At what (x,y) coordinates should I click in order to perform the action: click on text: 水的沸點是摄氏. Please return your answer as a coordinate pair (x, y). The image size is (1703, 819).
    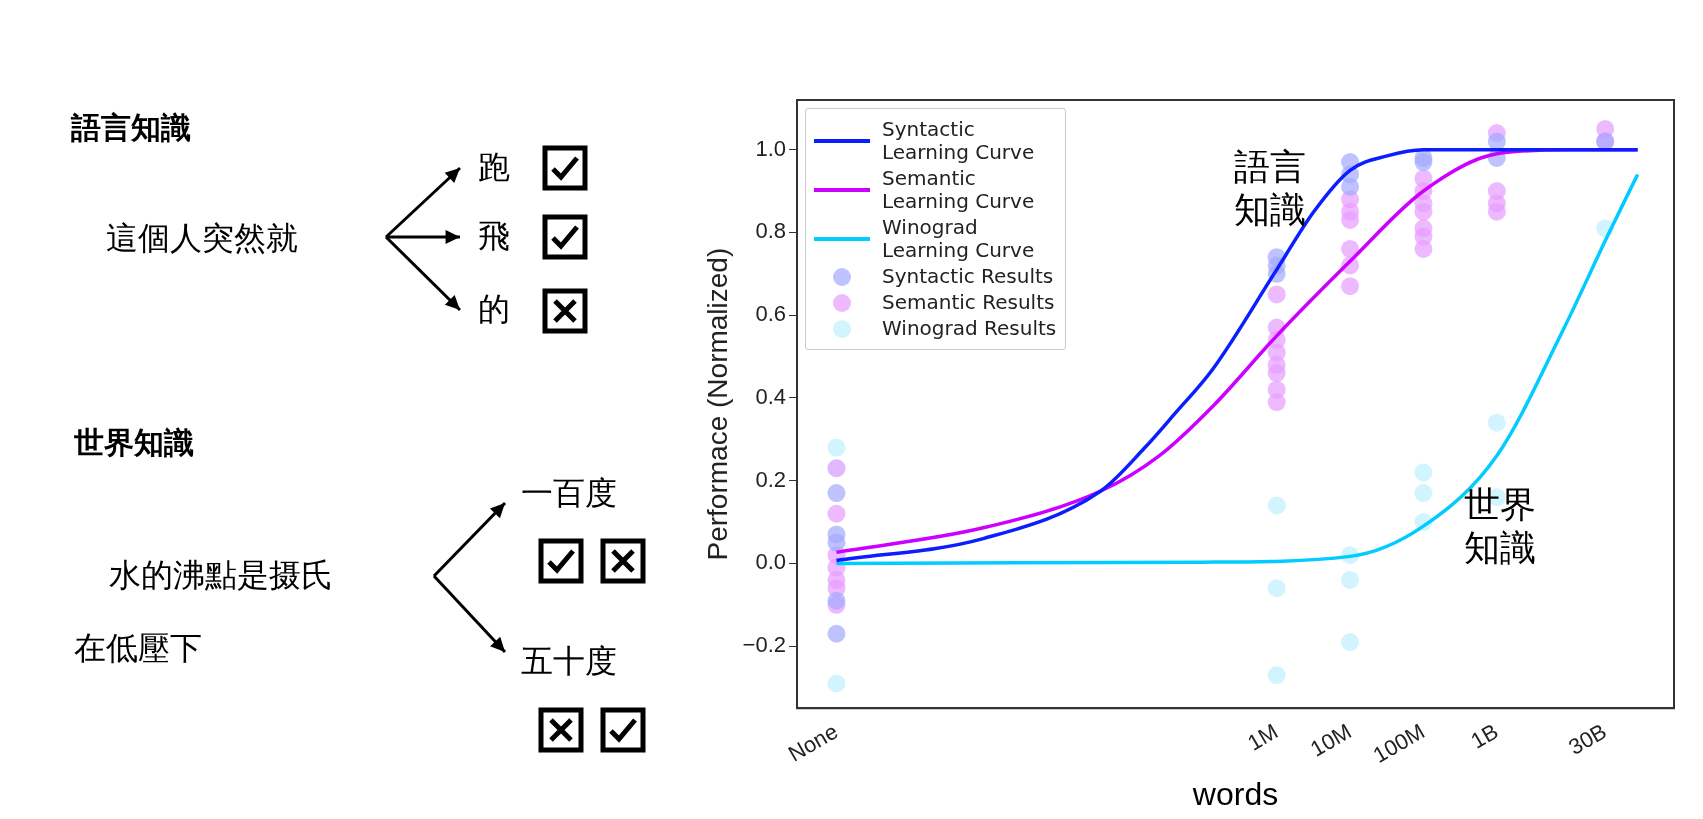
    Looking at the image, I should click on (221, 575).